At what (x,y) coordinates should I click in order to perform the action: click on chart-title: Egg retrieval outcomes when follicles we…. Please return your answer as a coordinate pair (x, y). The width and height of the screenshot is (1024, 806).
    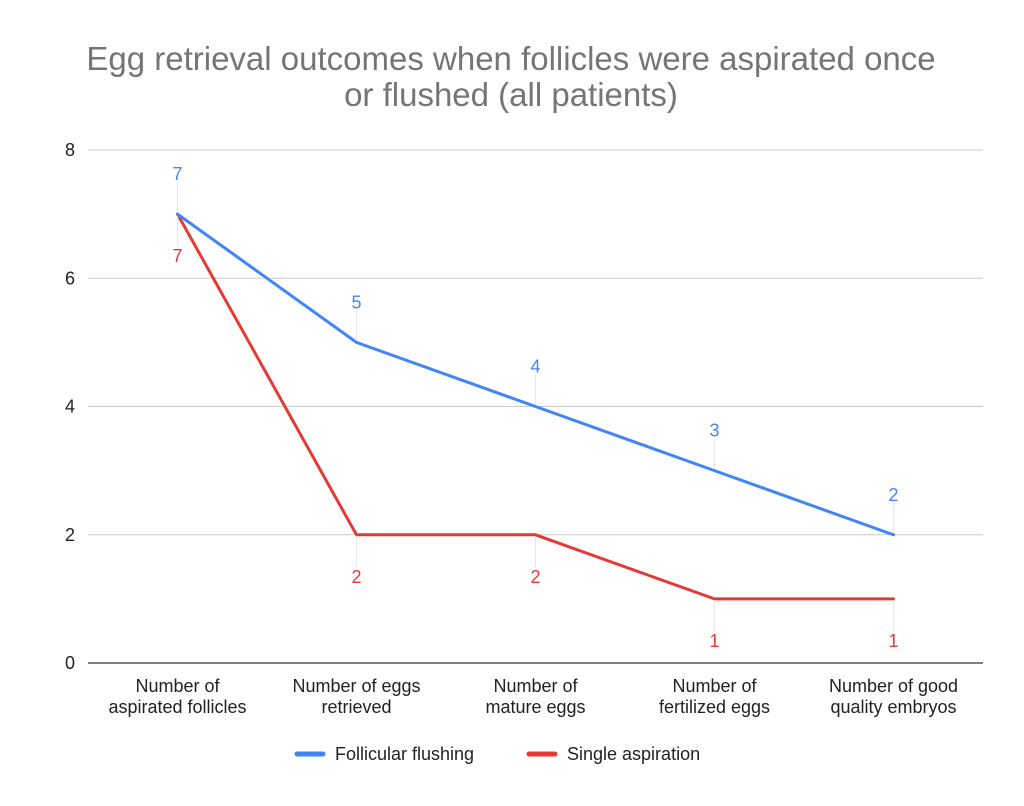
    Looking at the image, I should click on (510, 76).